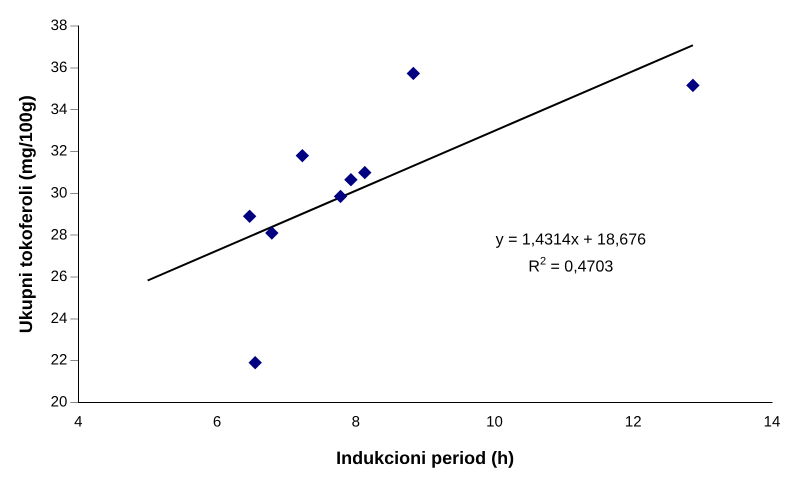 This screenshot has height=492, width=792. Describe the element at coordinates (571, 239) in the screenshot. I see `annotation: y = 1,4314x + 18,676` at that location.